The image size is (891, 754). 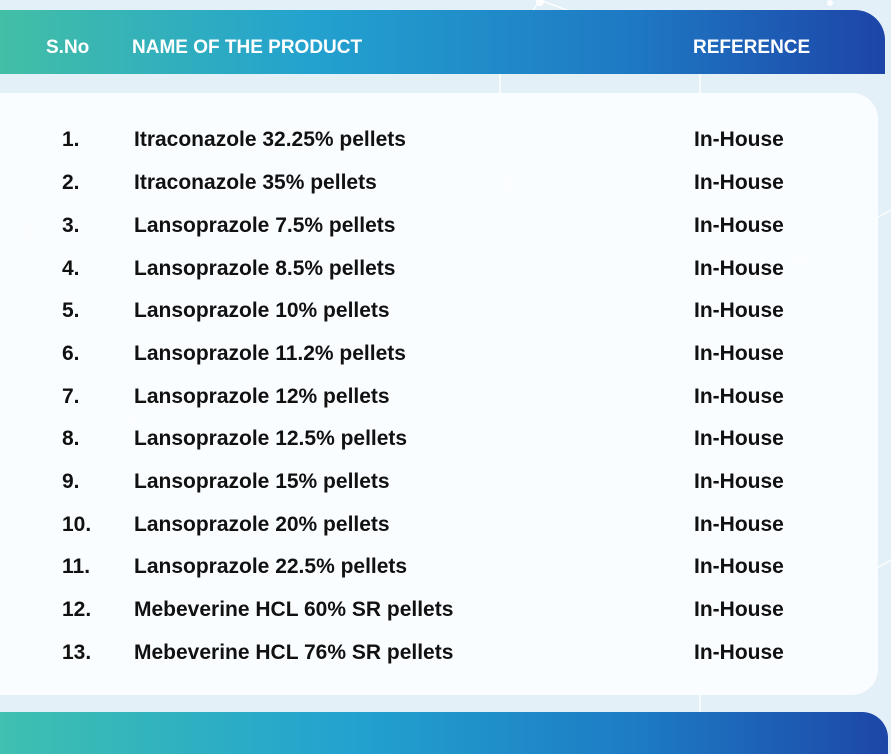 I want to click on row-sno: 6., so click(x=71, y=353).